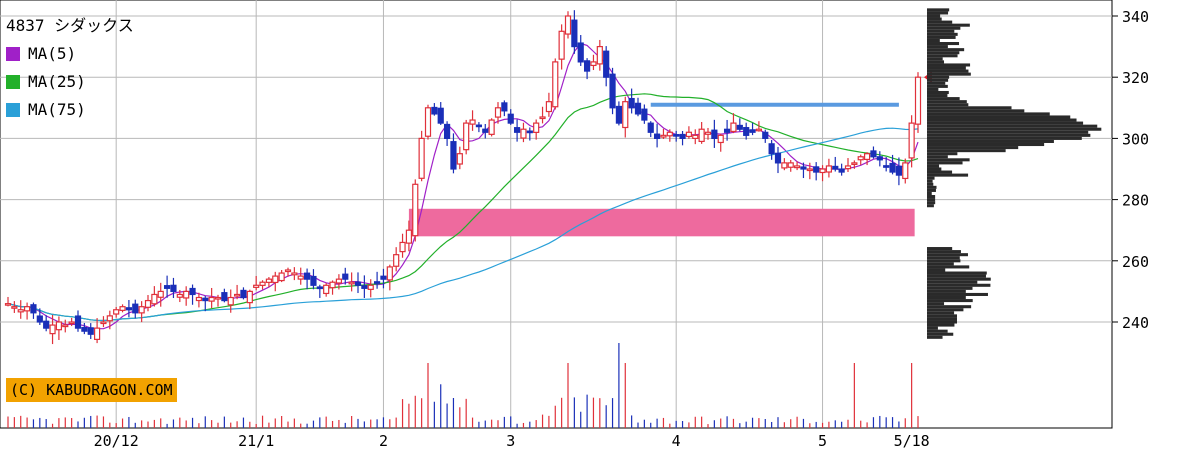 The width and height of the screenshot is (1200, 456). What do you see at coordinates (1135, 262) in the screenshot?
I see `y-tick-label: 260` at bounding box center [1135, 262].